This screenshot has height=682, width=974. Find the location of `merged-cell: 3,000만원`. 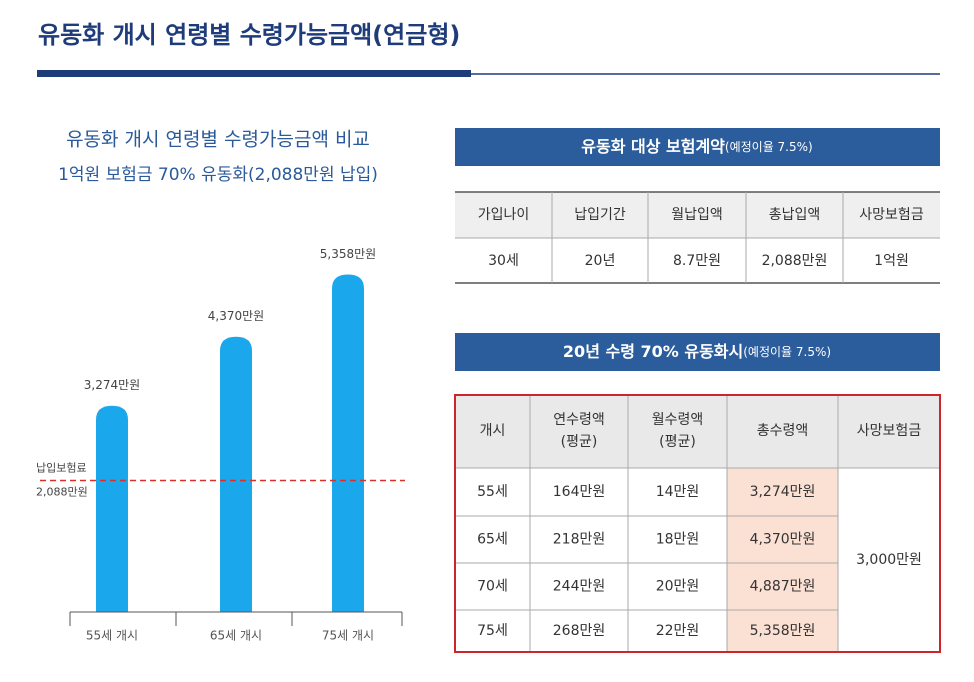

merged-cell: 3,000만원 is located at coordinates (889, 560).